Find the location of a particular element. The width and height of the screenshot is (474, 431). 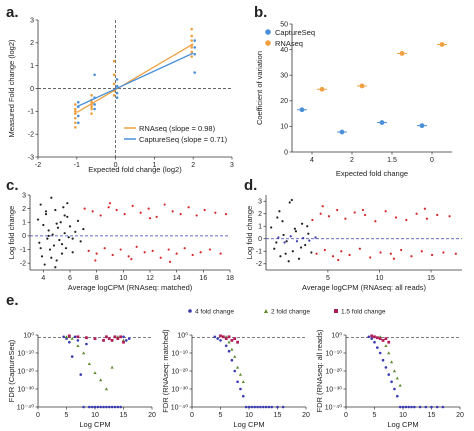

y-axis-title: Log fold change is located at coordinates (11, 232).